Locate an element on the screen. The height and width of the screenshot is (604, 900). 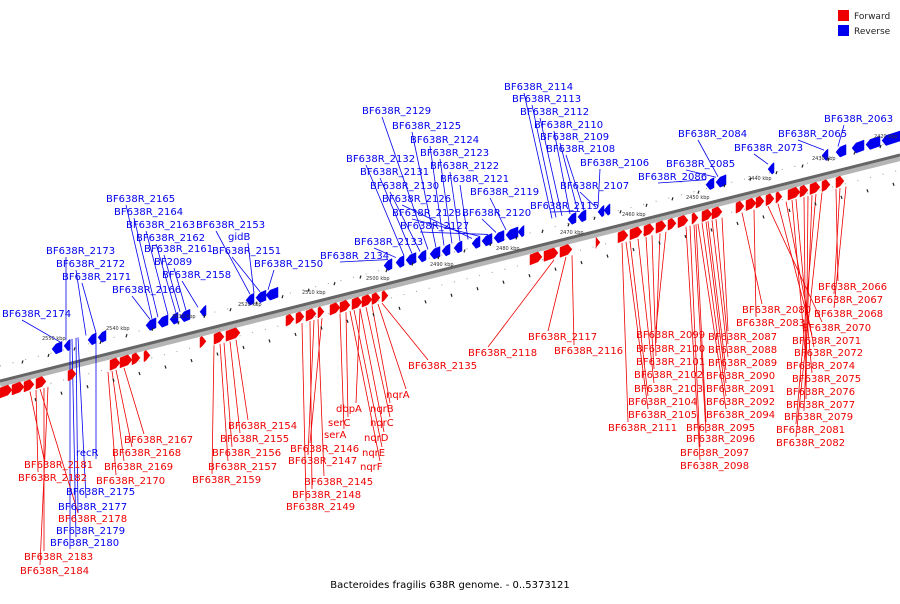
forward-gene-label: BF638R_2088 is located at coordinates (742, 350).